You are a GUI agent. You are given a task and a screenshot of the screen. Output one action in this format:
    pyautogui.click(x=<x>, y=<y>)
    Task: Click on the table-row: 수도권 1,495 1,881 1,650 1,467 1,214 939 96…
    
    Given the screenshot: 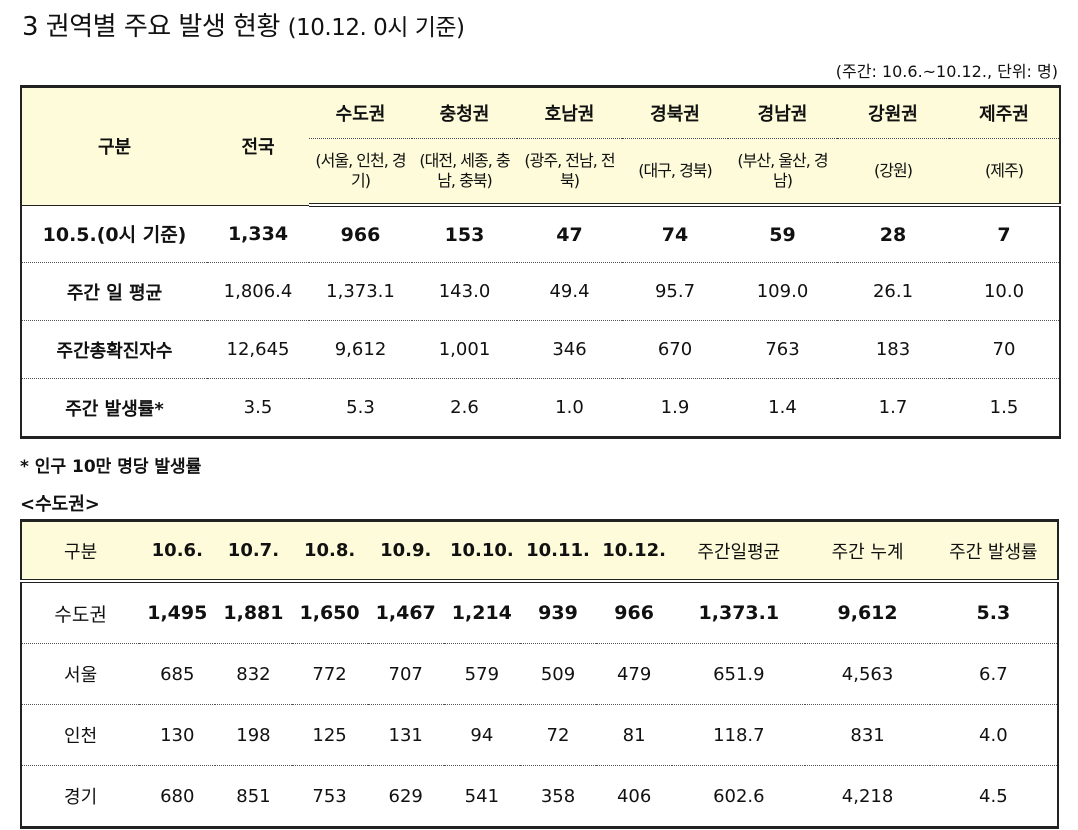 What is the action you would take?
    pyautogui.click(x=539, y=612)
    